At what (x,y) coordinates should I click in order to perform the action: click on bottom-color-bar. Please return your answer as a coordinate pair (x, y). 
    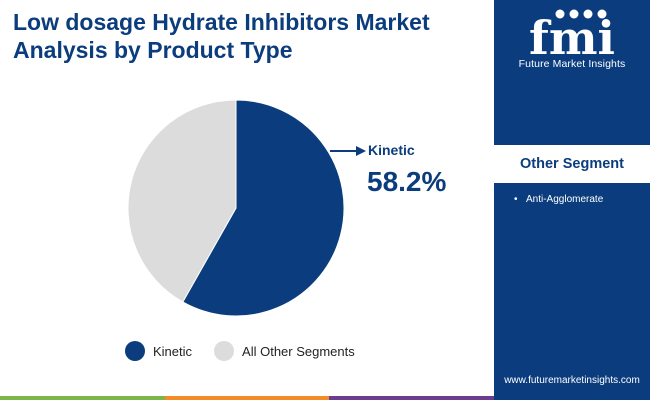
    Looking at the image, I should click on (247, 398).